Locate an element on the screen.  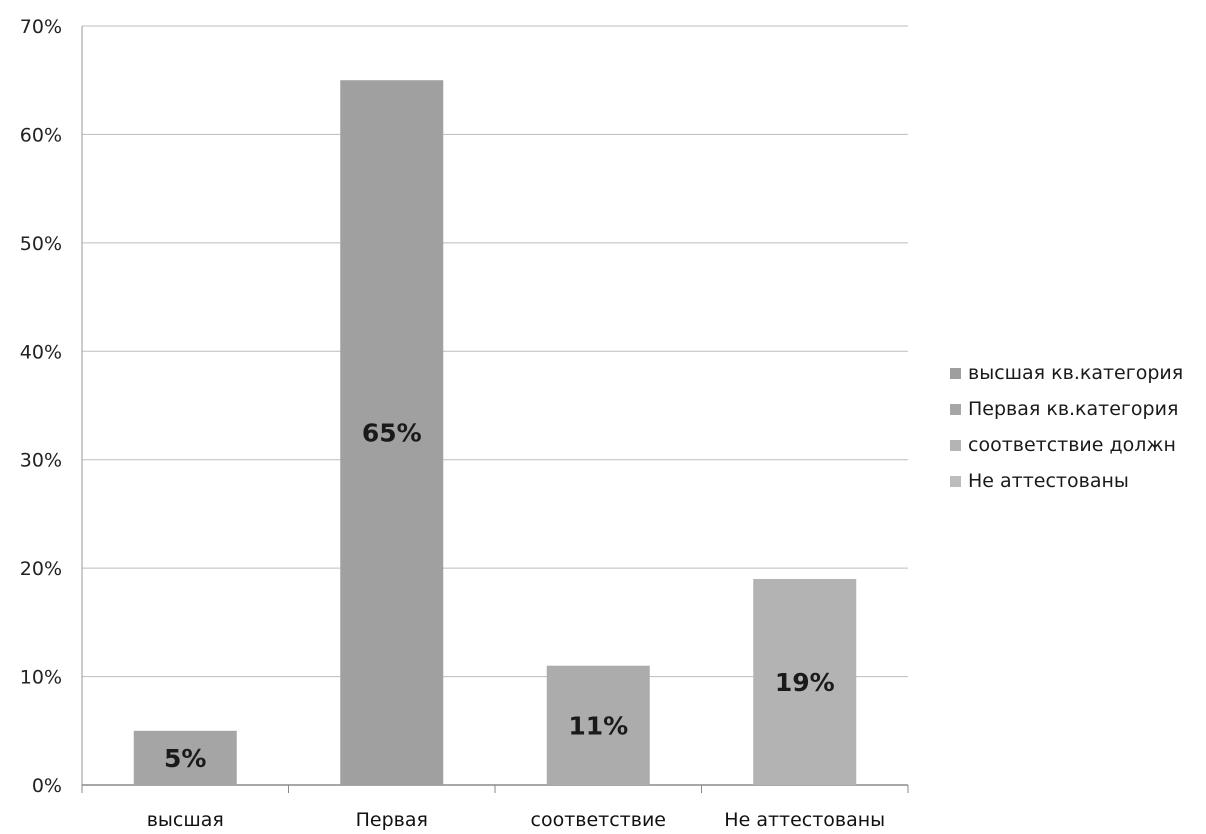
y-tick-label: 10% is located at coordinates (41, 678).